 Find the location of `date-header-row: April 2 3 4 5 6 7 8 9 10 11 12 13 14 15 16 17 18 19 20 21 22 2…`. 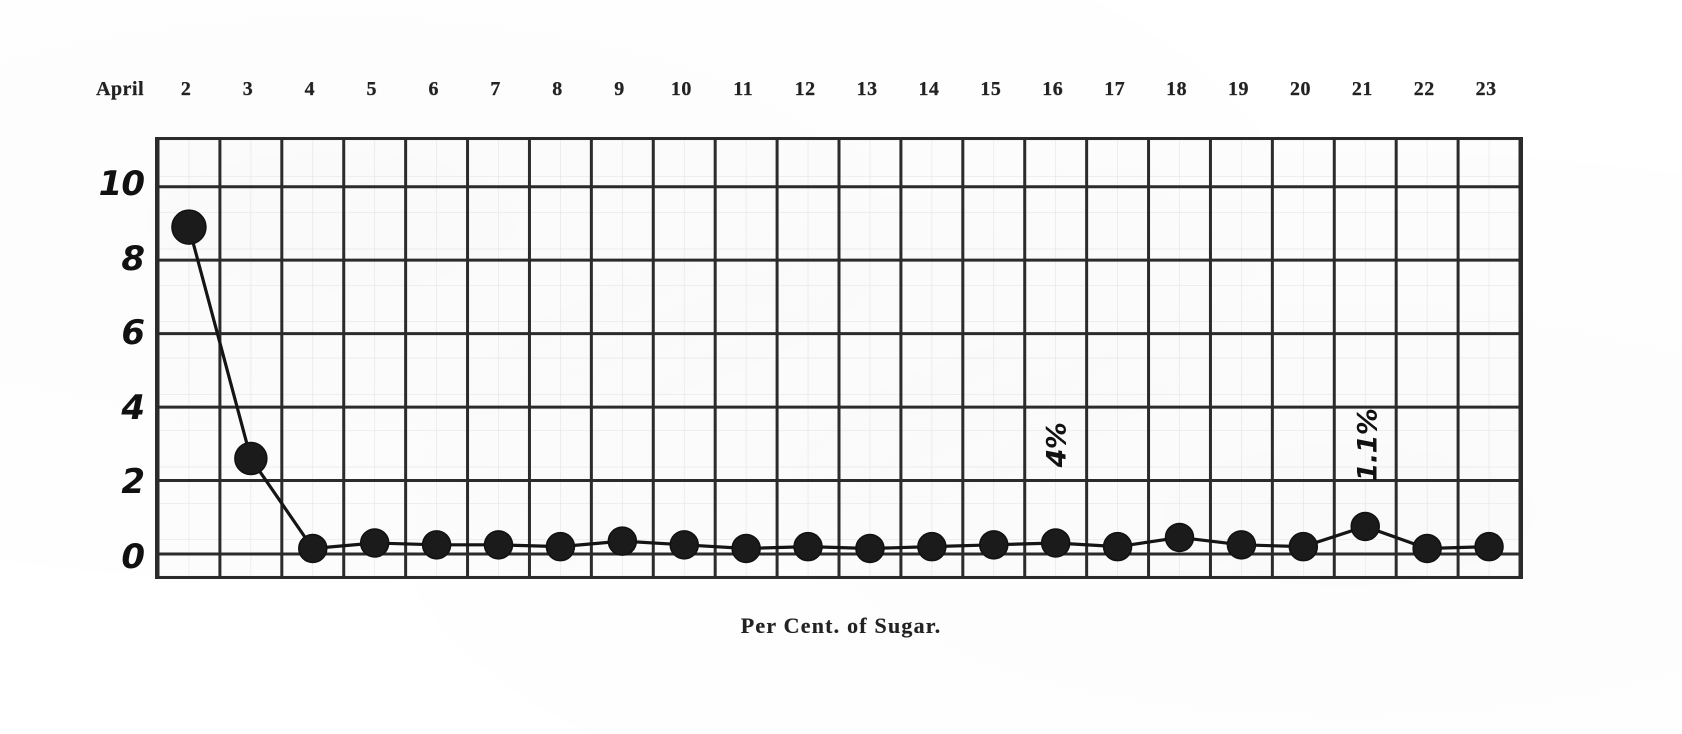

date-header-row: April 2 3 4 5 6 7 8 9 10 11 12 13 14 15 16 17 18 19 20 21 22 2… is located at coordinates (841, 96).